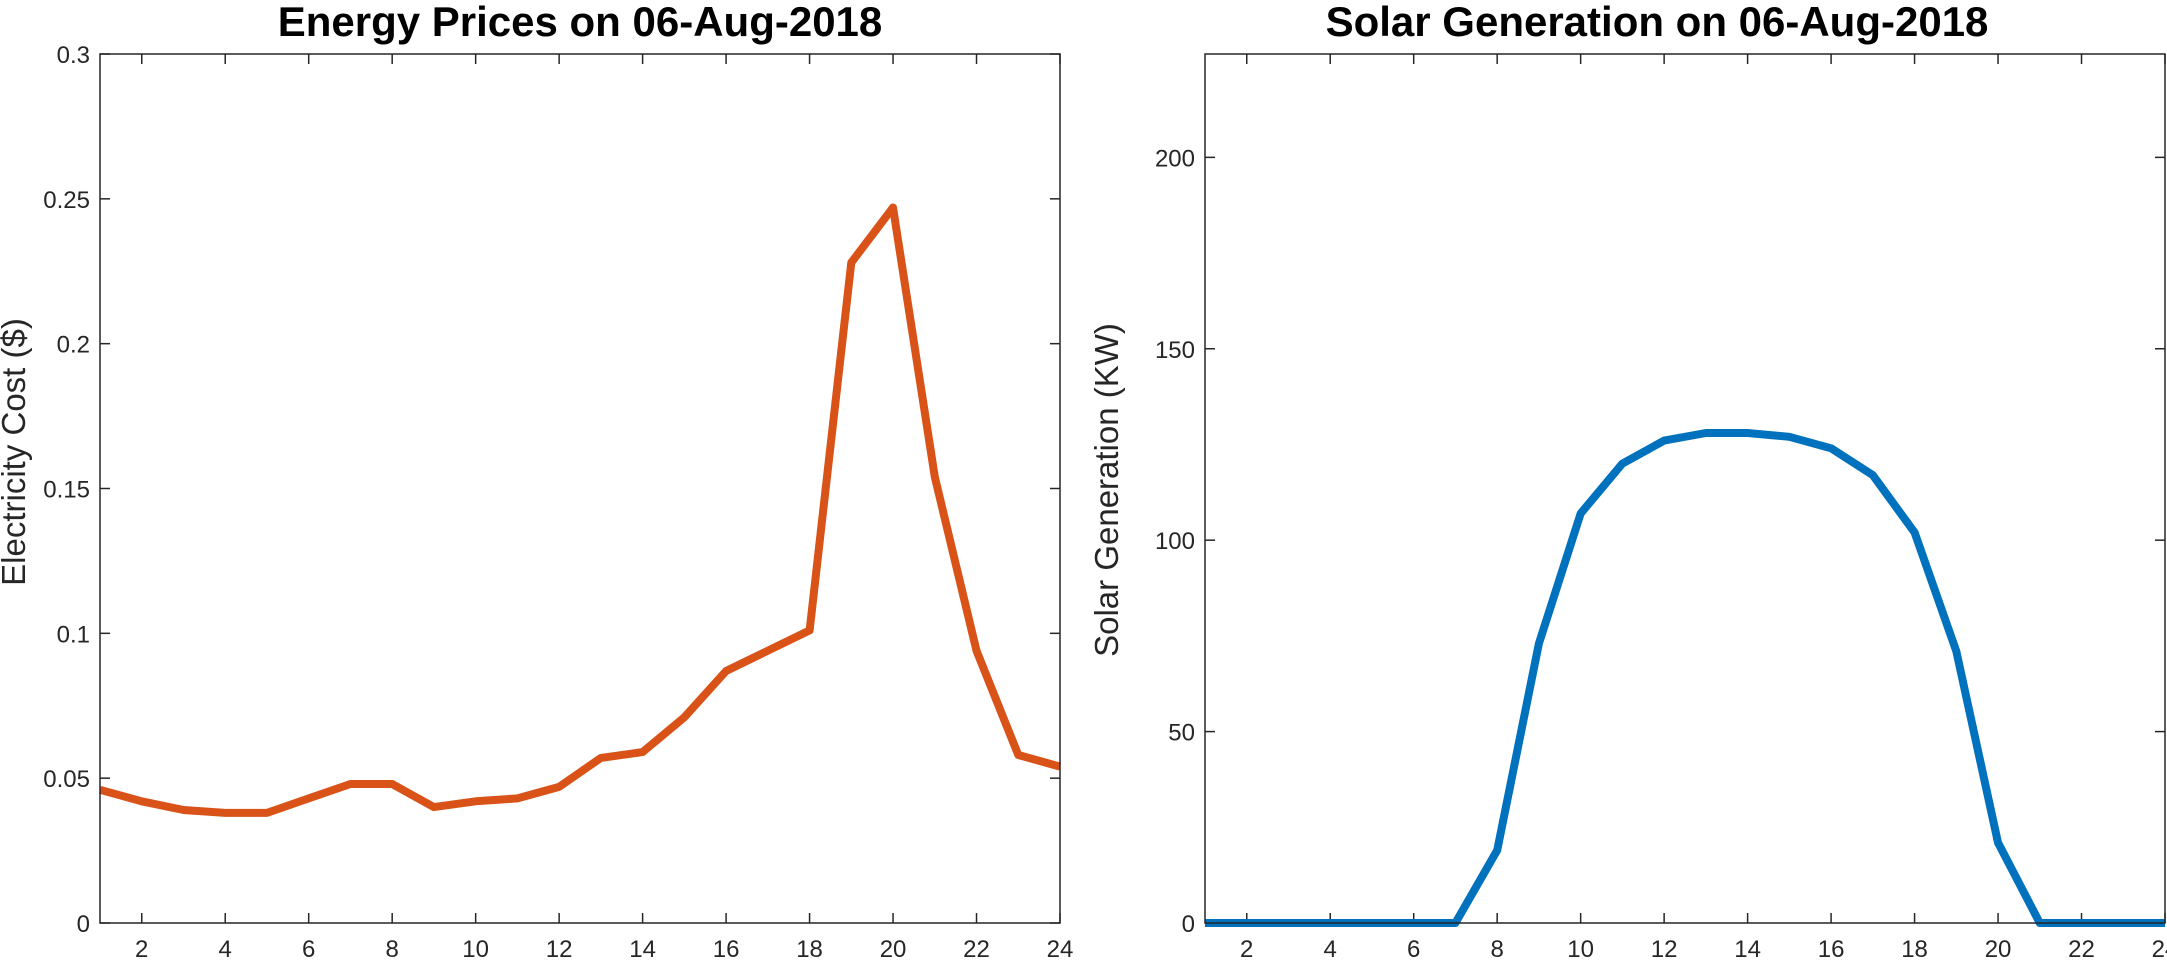 This screenshot has height=972, width=2167. What do you see at coordinates (1181, 733) in the screenshot?
I see `y-tick-label: 50` at bounding box center [1181, 733].